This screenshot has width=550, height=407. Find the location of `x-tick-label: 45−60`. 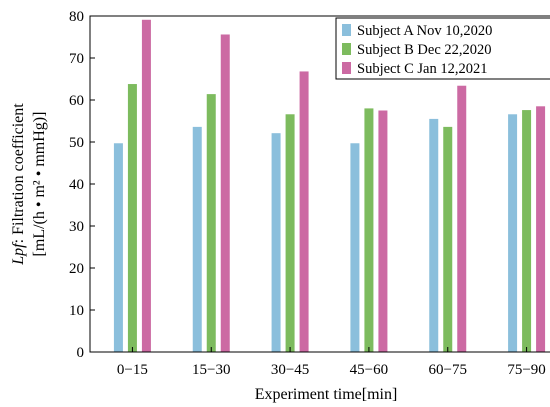

x-tick-label: 45−60 is located at coordinates (369, 370).